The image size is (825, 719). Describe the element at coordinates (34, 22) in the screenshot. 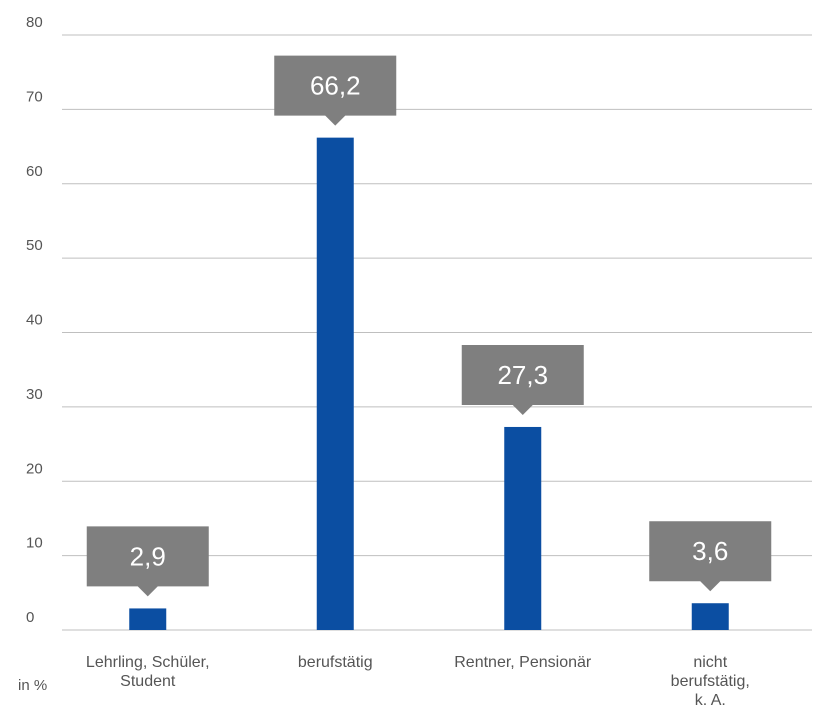

I see `y-tick-label: 80` at that location.